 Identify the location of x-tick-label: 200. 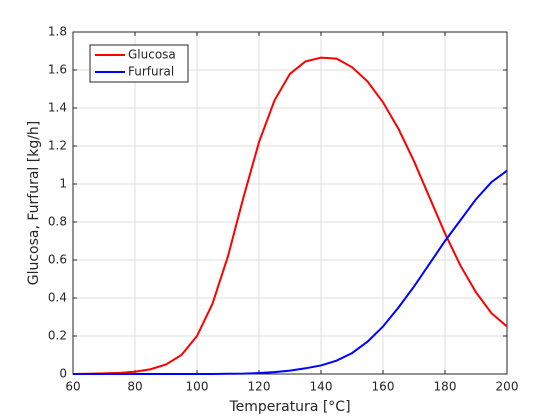
(507, 387).